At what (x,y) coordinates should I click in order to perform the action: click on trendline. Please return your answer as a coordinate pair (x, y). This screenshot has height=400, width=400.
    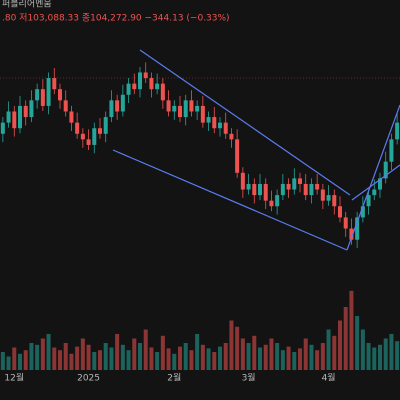
    Looking at the image, I should click on (375, 182).